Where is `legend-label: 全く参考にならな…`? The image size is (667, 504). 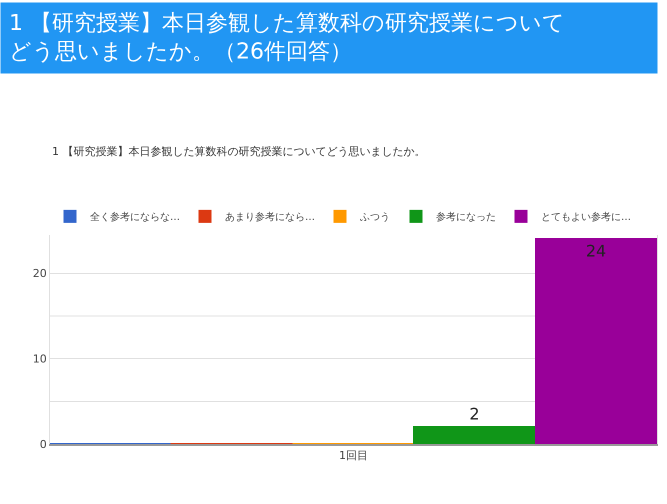 legend-label: 全く参考にならな… is located at coordinates (135, 217).